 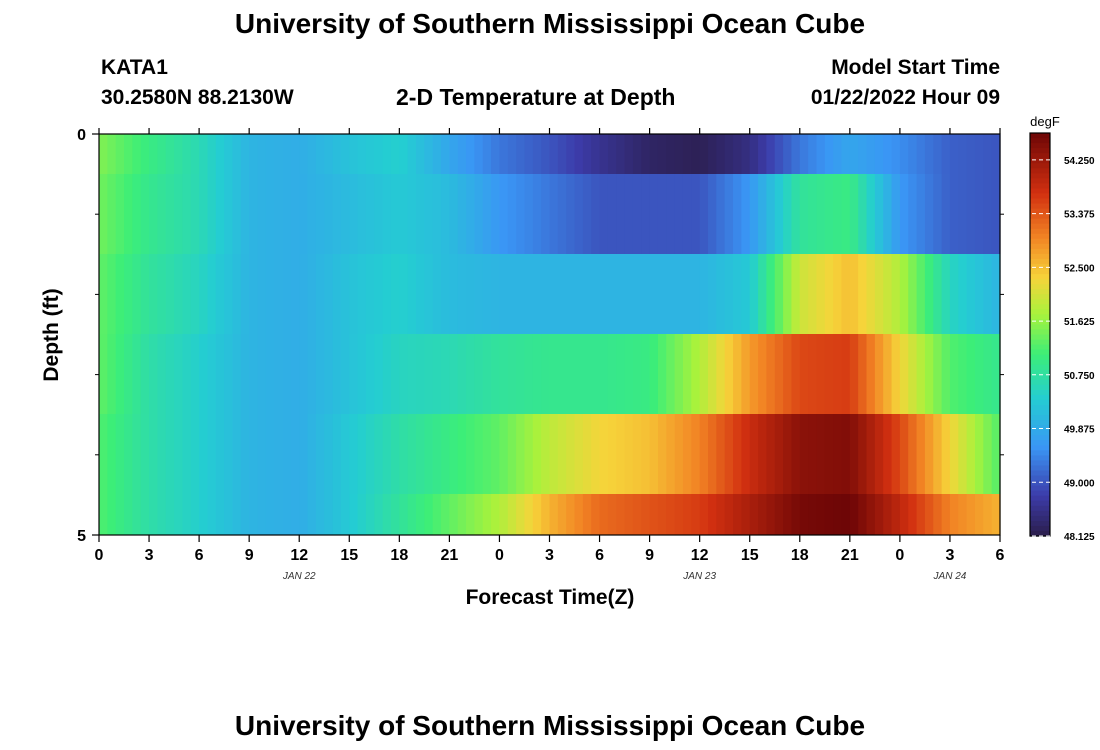 I want to click on x-tick-label: 18, so click(x=800, y=555).